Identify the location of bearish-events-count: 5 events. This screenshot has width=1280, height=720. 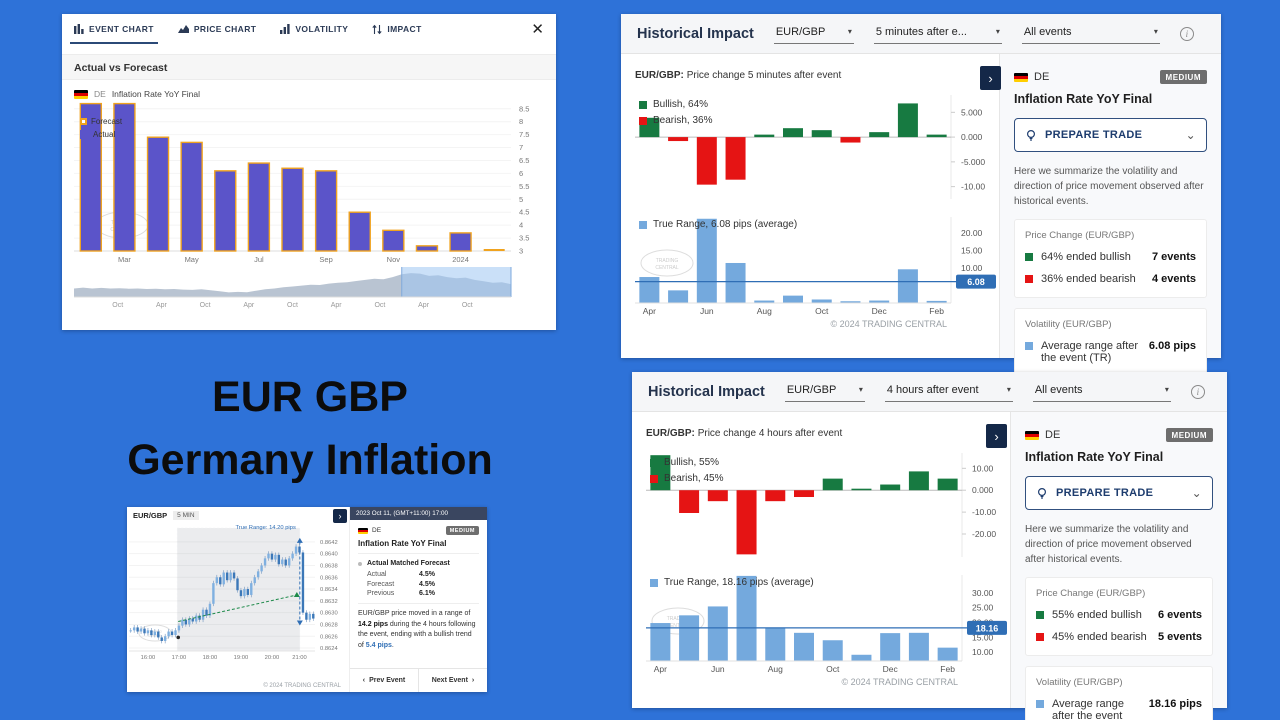
(1179, 637).